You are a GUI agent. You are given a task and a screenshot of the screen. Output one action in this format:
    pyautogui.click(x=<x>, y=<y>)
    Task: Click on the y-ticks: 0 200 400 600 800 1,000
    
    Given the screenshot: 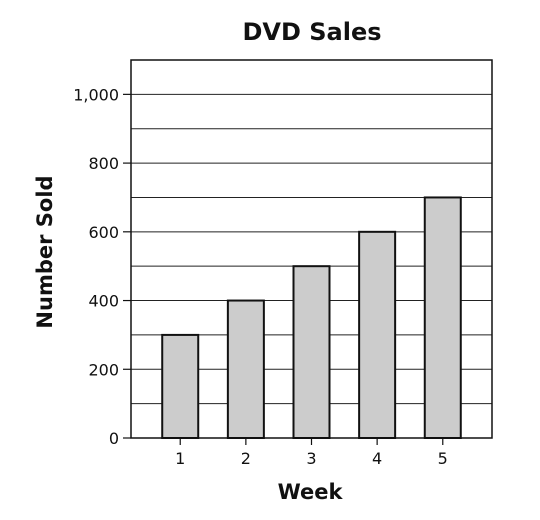 What is the action you would take?
    pyautogui.click(x=102, y=266)
    